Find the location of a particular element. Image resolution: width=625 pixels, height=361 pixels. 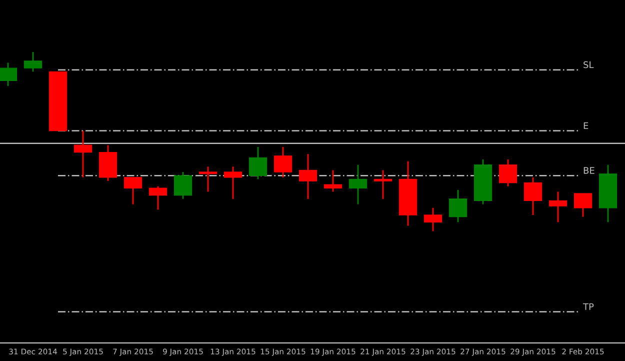

ref-line-label: TP is located at coordinates (588, 306).